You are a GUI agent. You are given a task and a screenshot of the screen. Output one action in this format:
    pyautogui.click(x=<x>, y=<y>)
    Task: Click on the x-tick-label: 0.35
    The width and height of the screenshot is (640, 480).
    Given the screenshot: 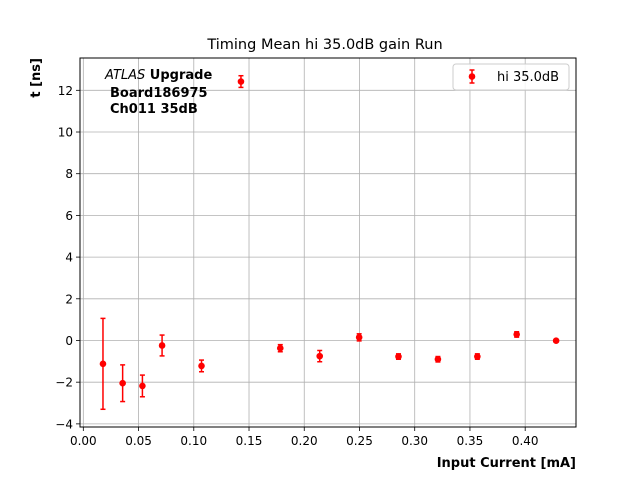 What is the action you would take?
    pyautogui.click(x=470, y=441)
    